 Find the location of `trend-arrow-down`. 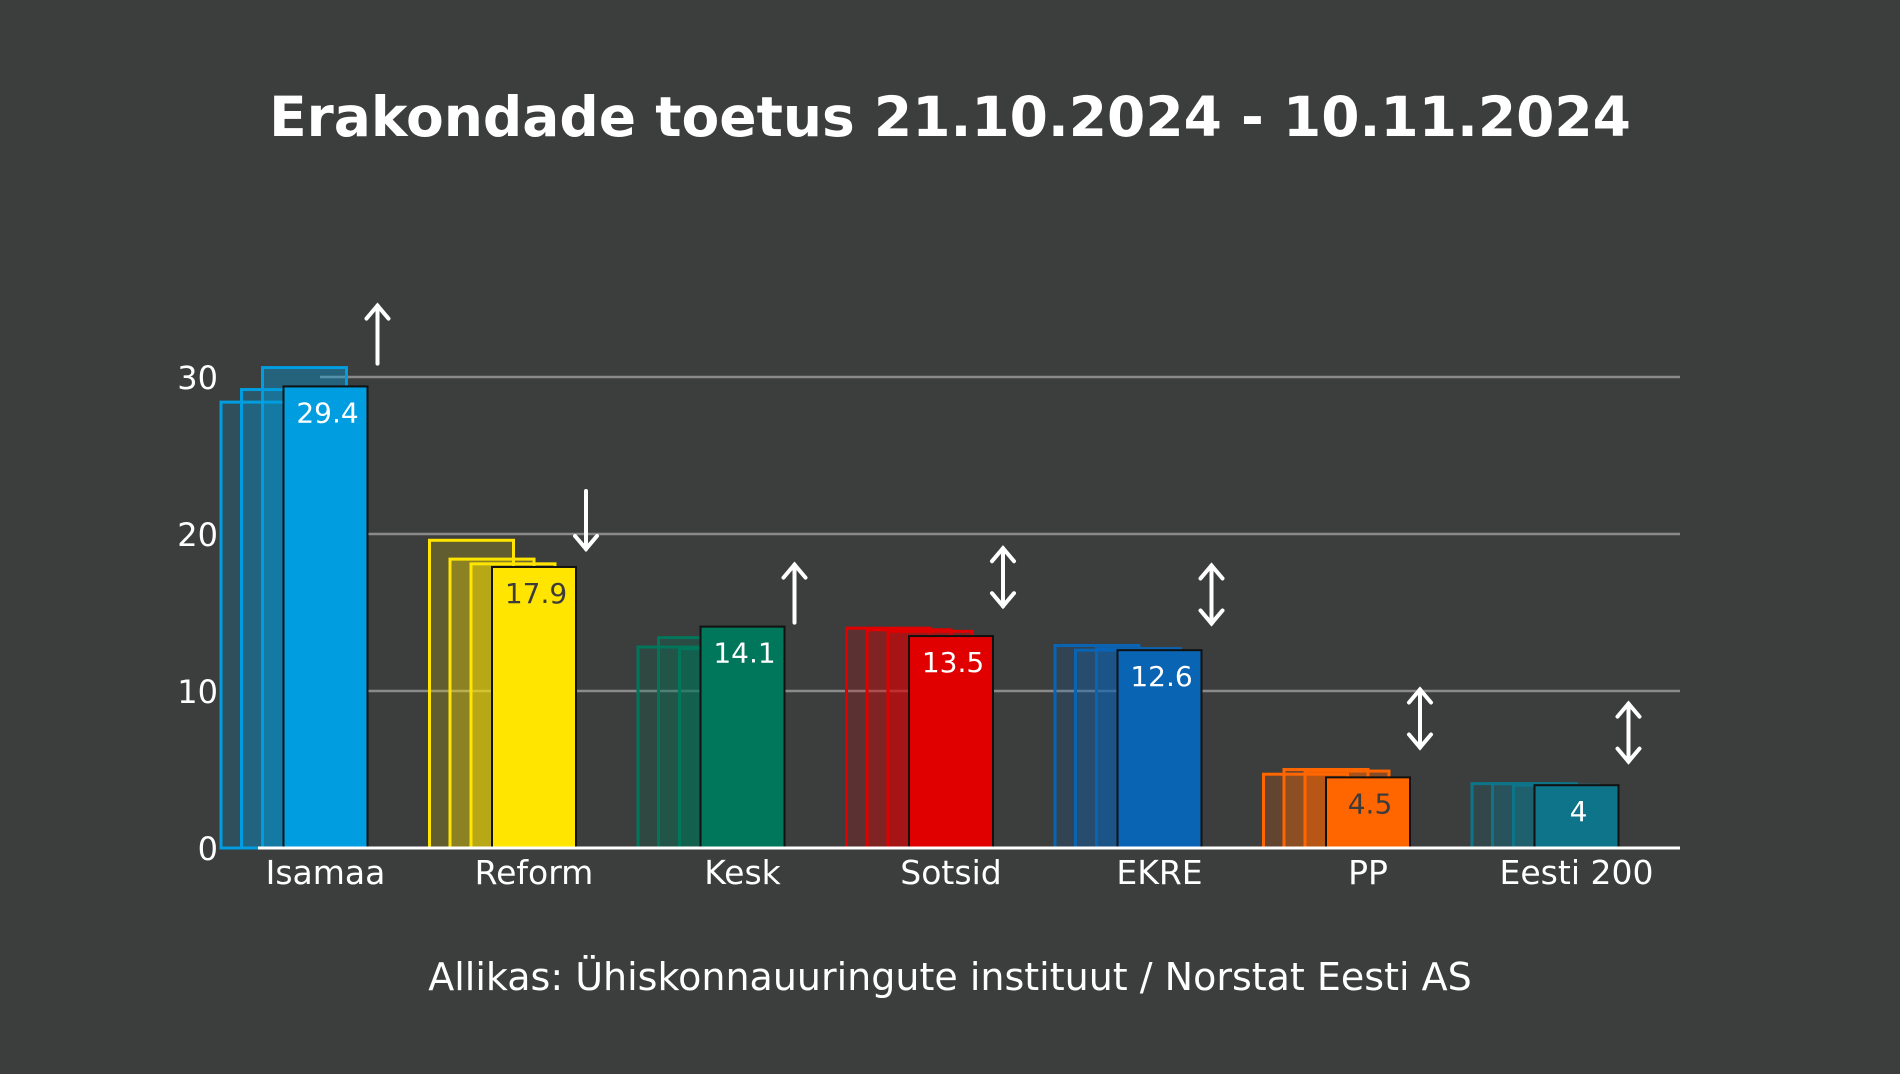

trend-arrow-down is located at coordinates (586, 520).